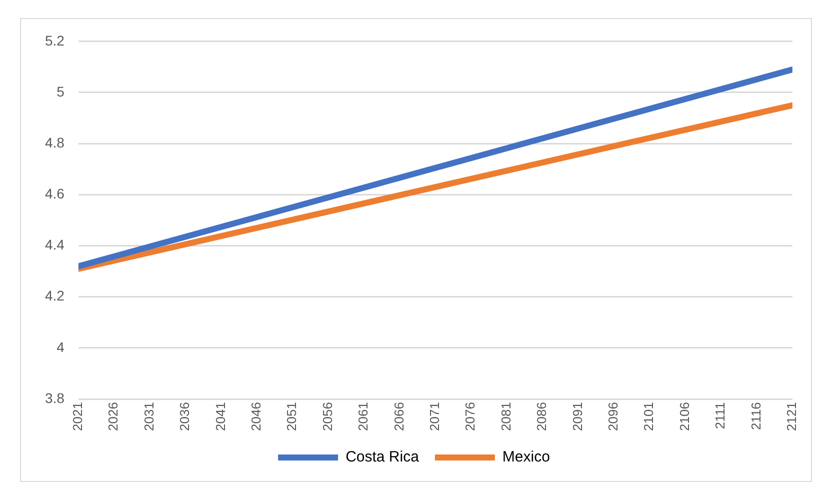 Image resolution: width=827 pixels, height=488 pixels. Describe the element at coordinates (54, 194) in the screenshot. I see `y-tick-label: 4.6` at that location.